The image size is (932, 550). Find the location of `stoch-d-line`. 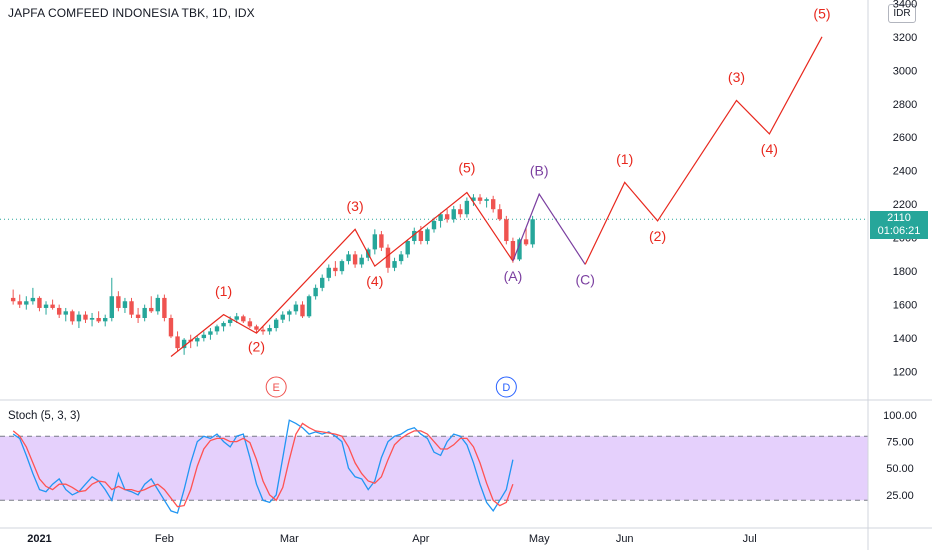

stoch-d-line is located at coordinates (263, 465).